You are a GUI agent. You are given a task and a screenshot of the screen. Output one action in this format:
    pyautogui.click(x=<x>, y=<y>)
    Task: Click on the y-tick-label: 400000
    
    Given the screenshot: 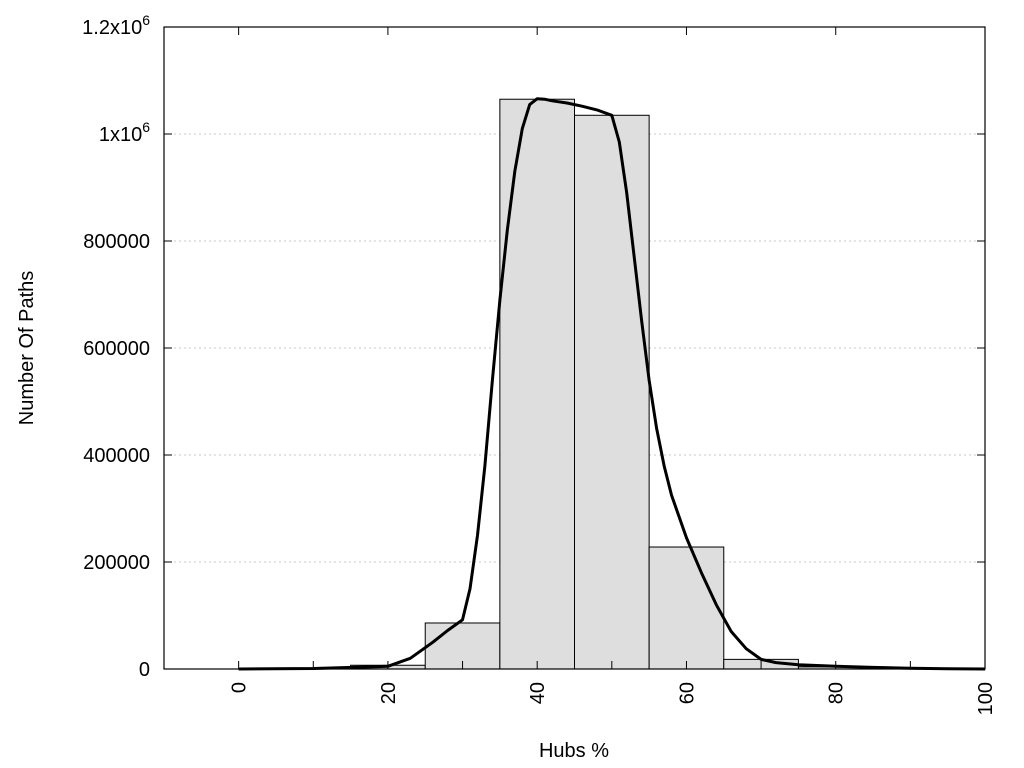 What is the action you would take?
    pyautogui.click(x=116, y=456)
    